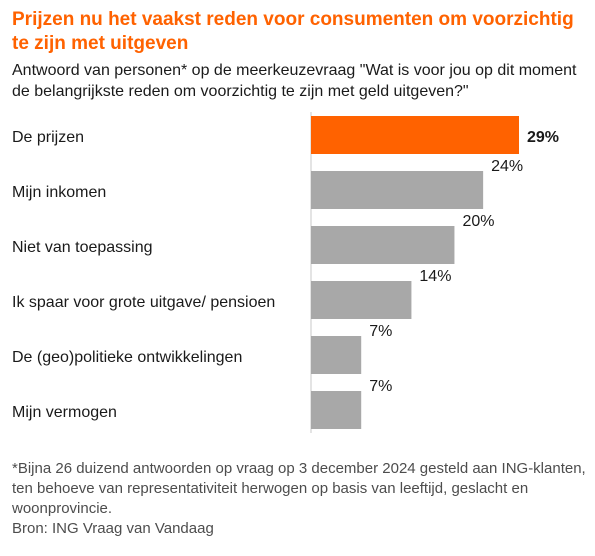  What do you see at coordinates (64, 412) in the screenshot?
I see `category-label: Mijn vermogen` at bounding box center [64, 412].